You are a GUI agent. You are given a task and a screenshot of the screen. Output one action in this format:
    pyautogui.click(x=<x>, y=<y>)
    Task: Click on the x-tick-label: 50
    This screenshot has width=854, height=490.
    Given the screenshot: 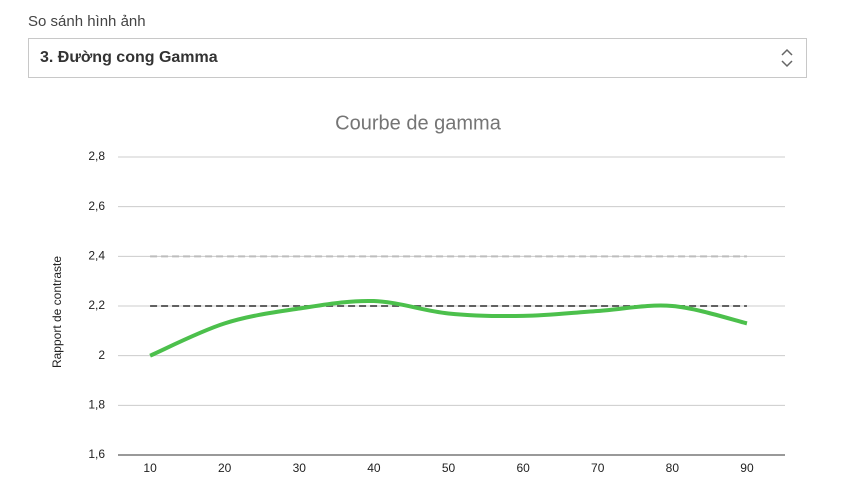 What is the action you would take?
    pyautogui.click(x=449, y=468)
    